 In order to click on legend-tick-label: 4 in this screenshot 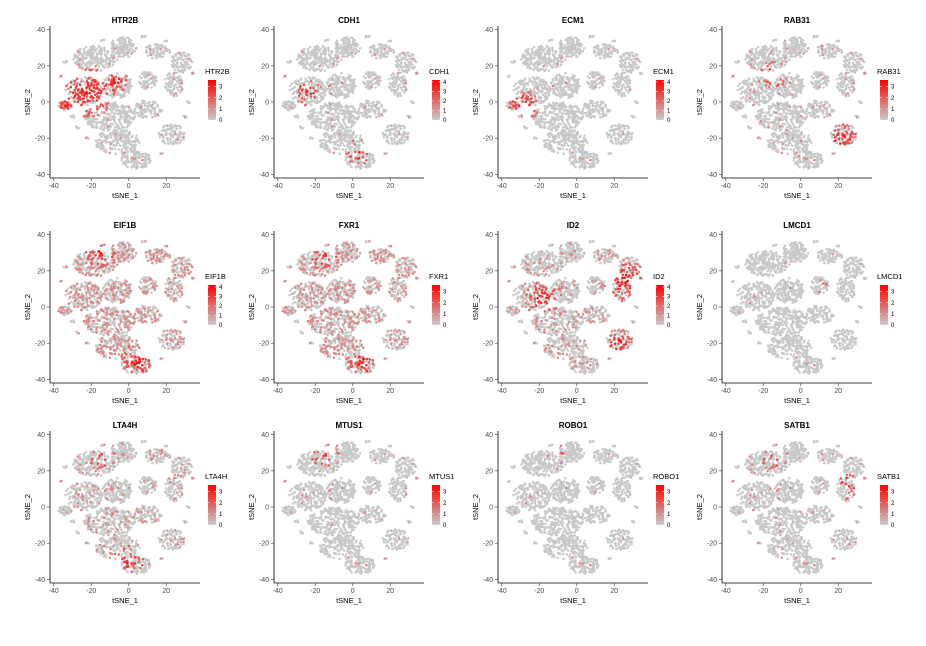, I will do `click(445, 83)`.